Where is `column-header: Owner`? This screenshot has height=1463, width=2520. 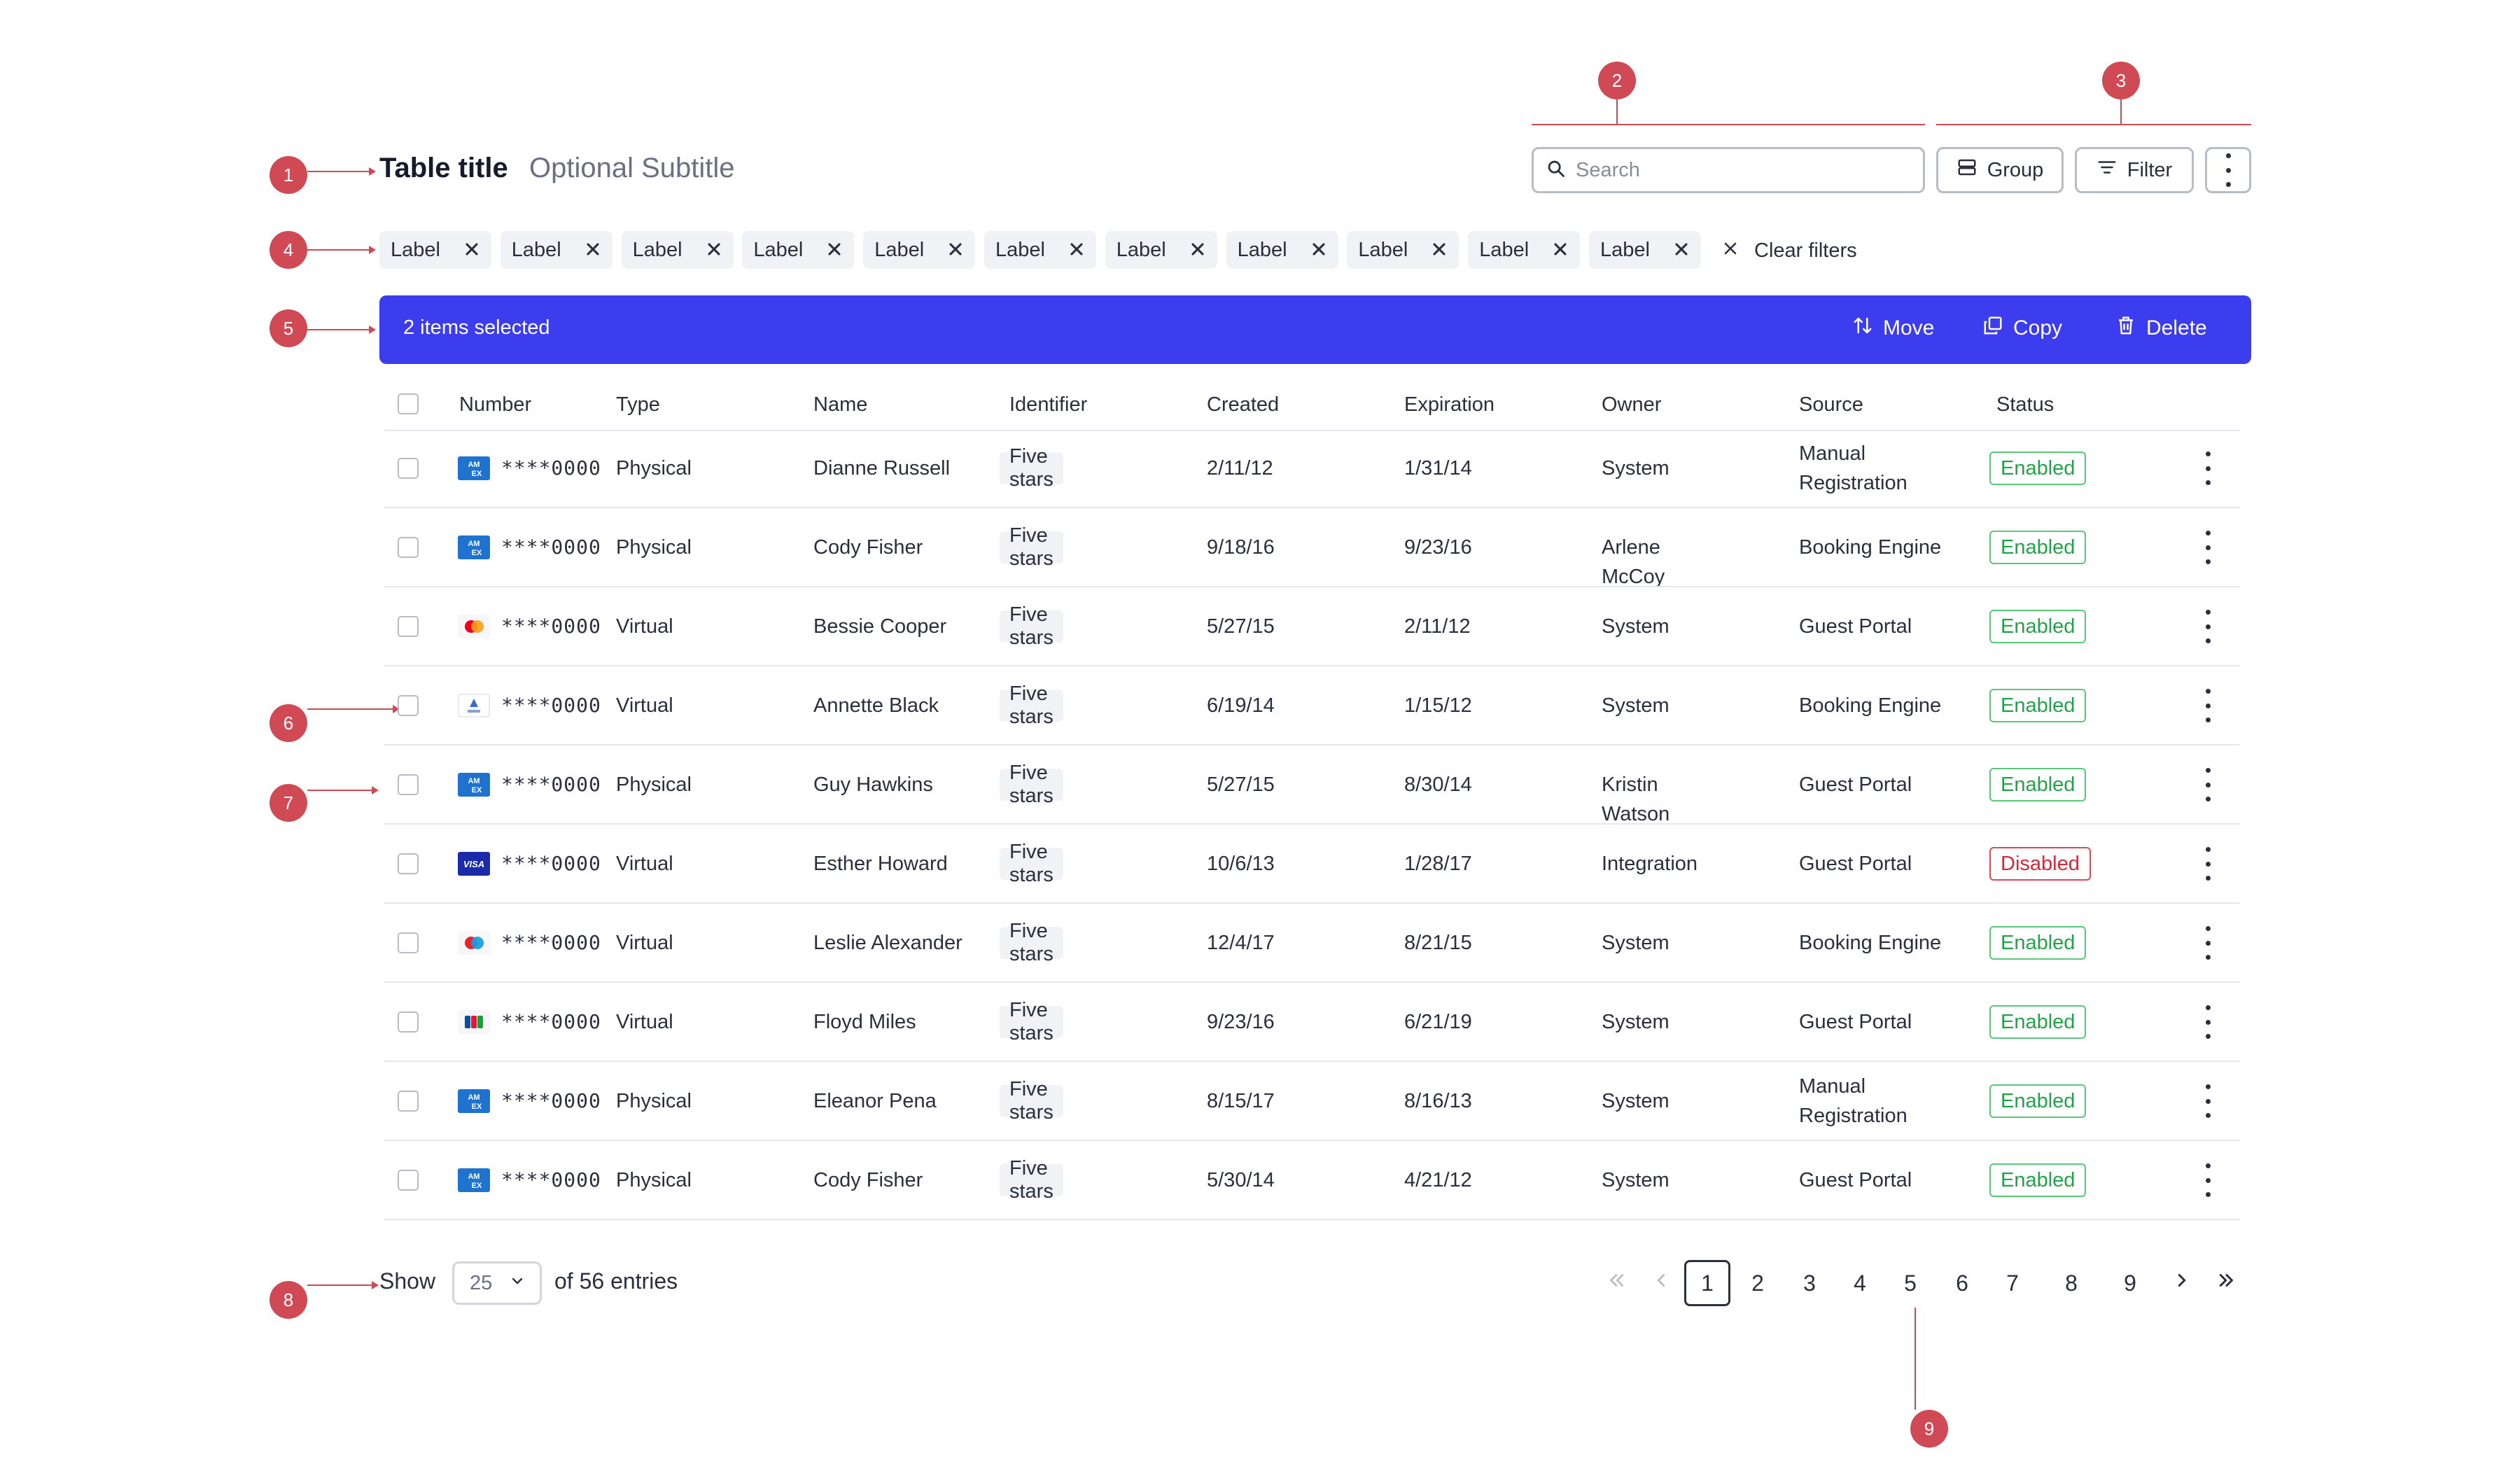
column-header: Owner is located at coordinates (1632, 404).